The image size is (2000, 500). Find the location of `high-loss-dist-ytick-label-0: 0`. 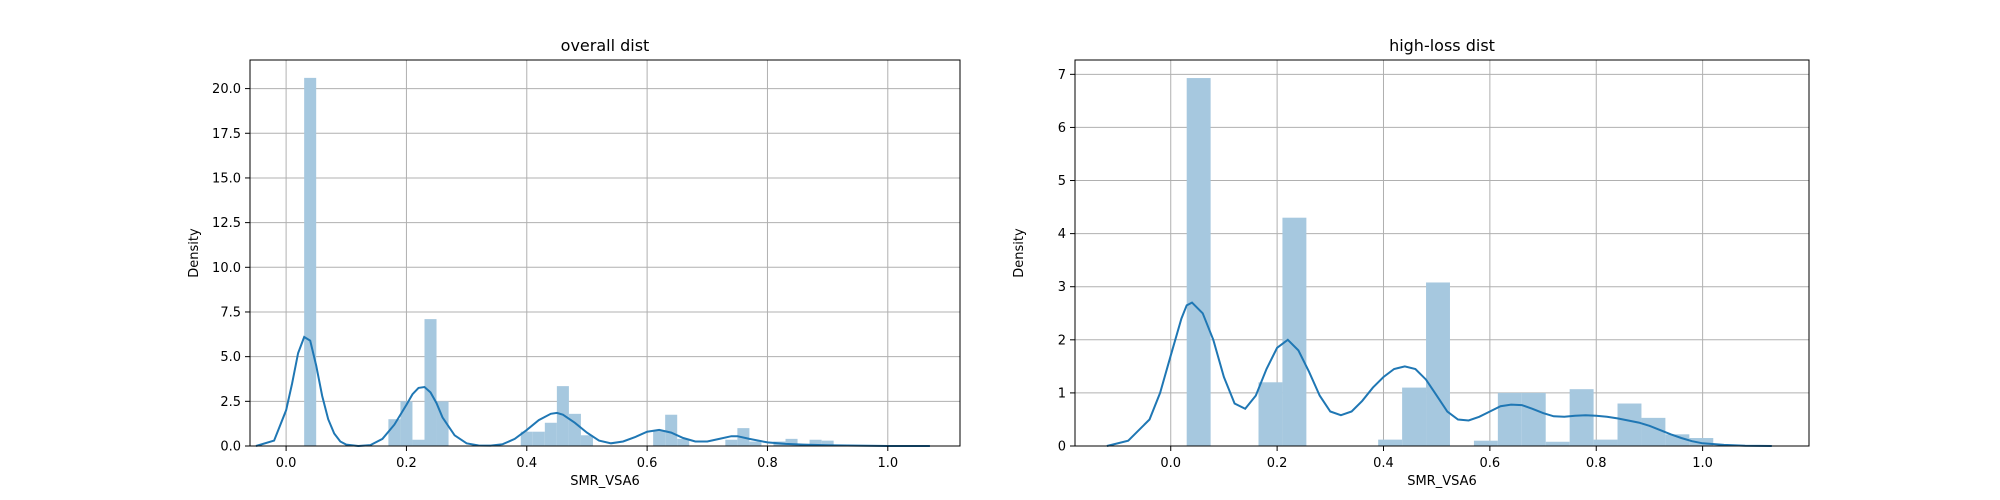

high-loss-dist-ytick-label-0: 0 is located at coordinates (1062, 447).